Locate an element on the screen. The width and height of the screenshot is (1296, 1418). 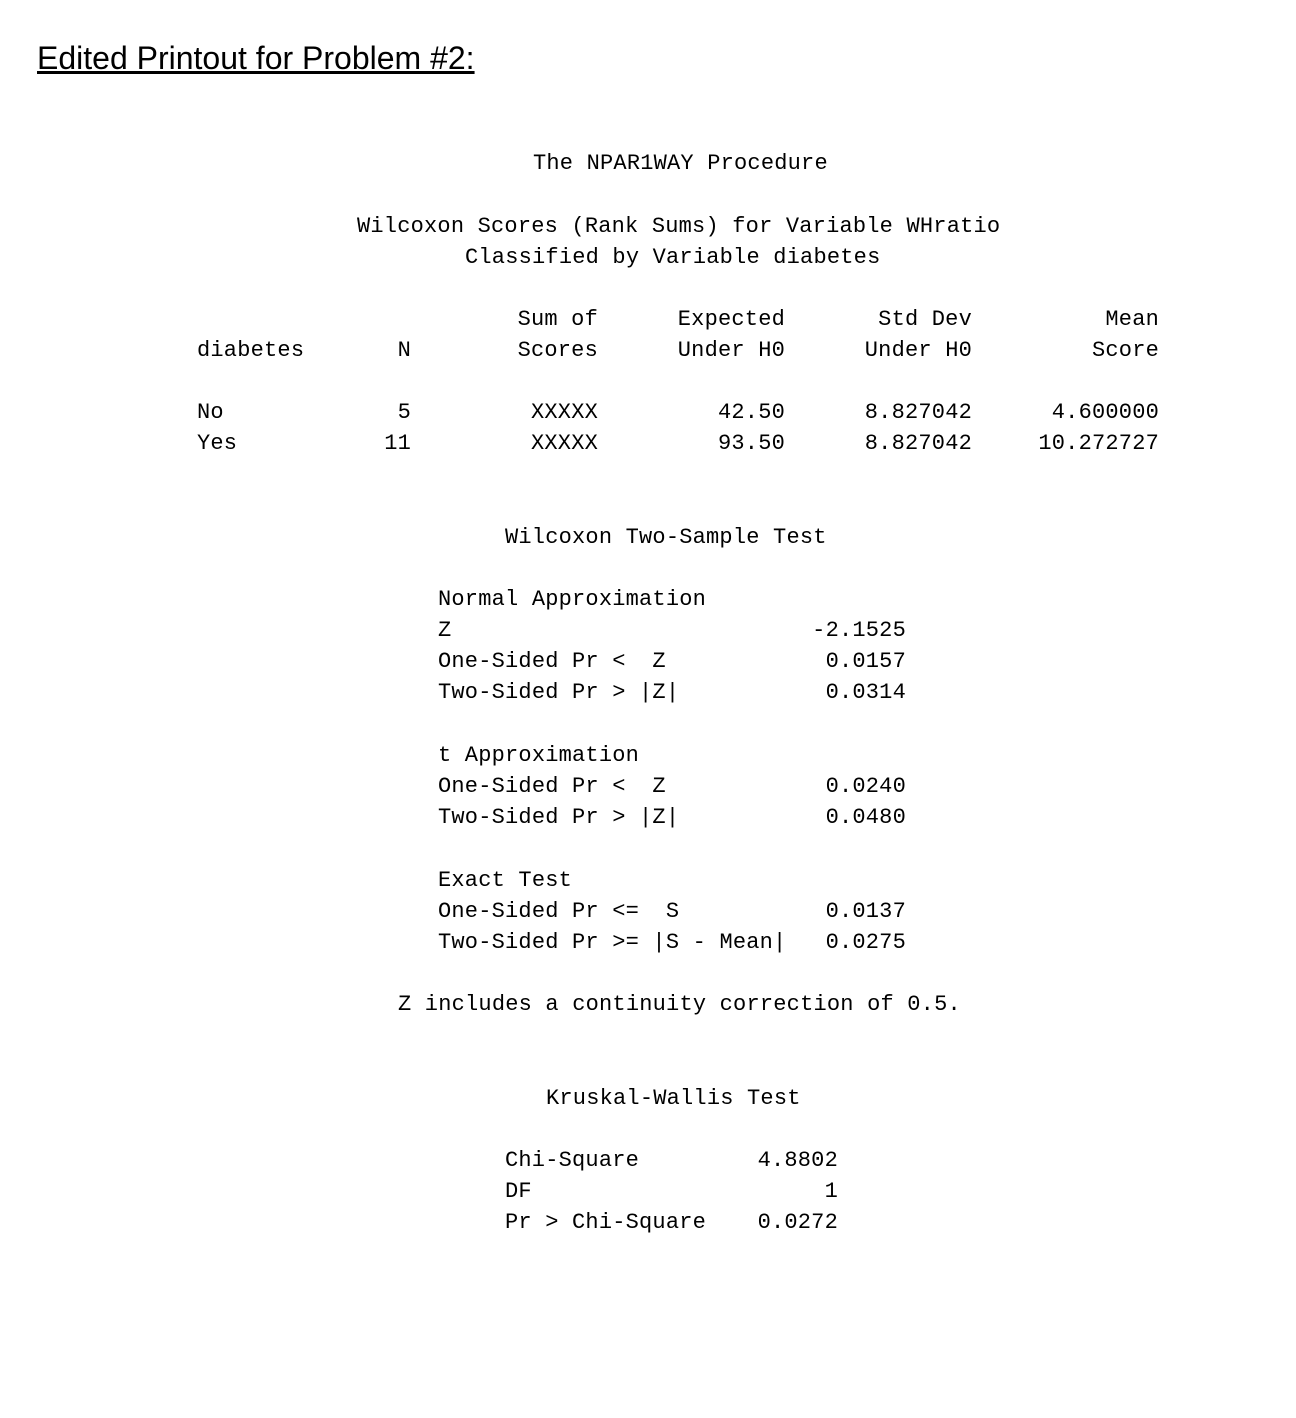
column-header: Sum of is located at coordinates (557, 319).